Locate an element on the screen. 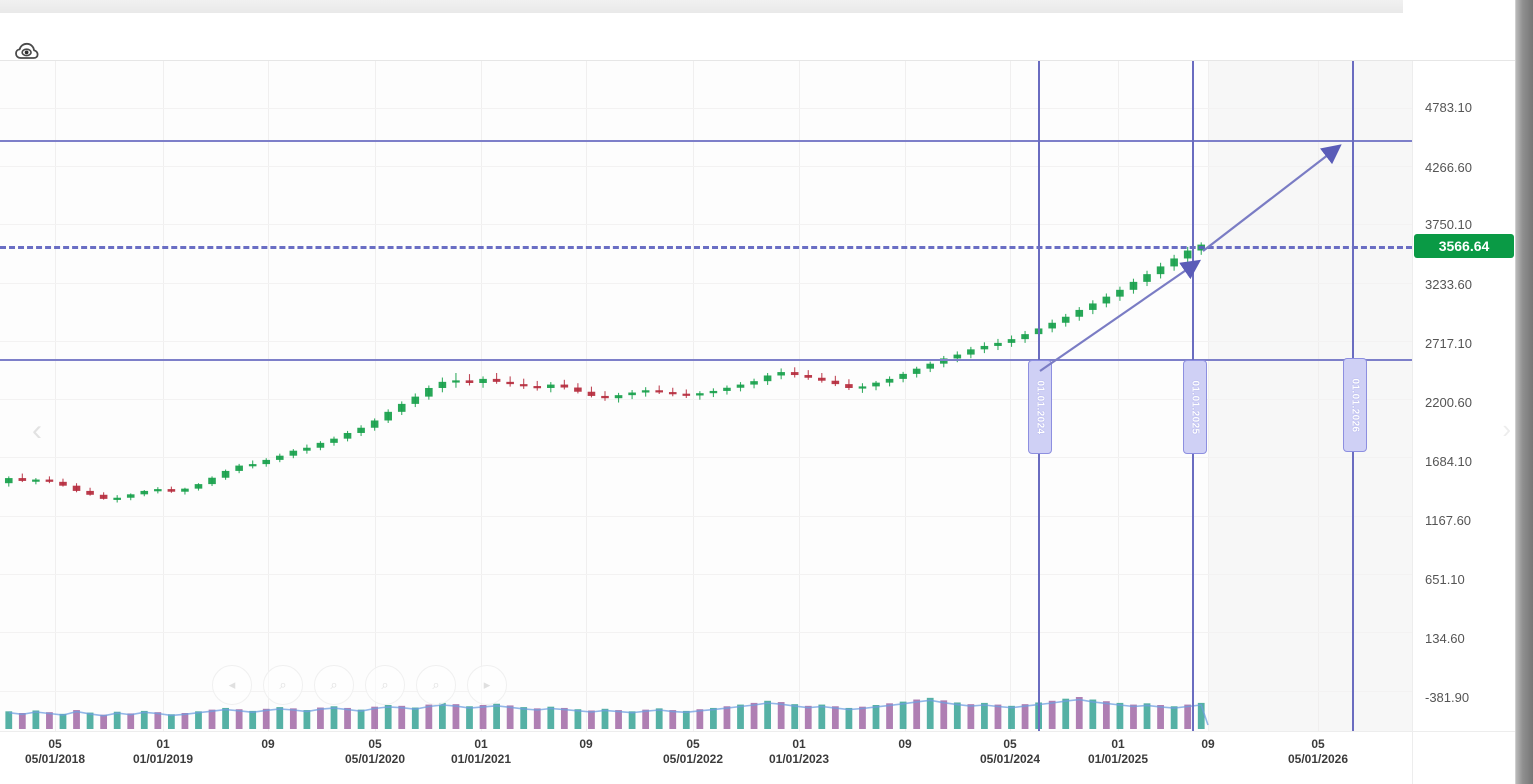  current-price-badge: 3566.64 is located at coordinates (1464, 246).